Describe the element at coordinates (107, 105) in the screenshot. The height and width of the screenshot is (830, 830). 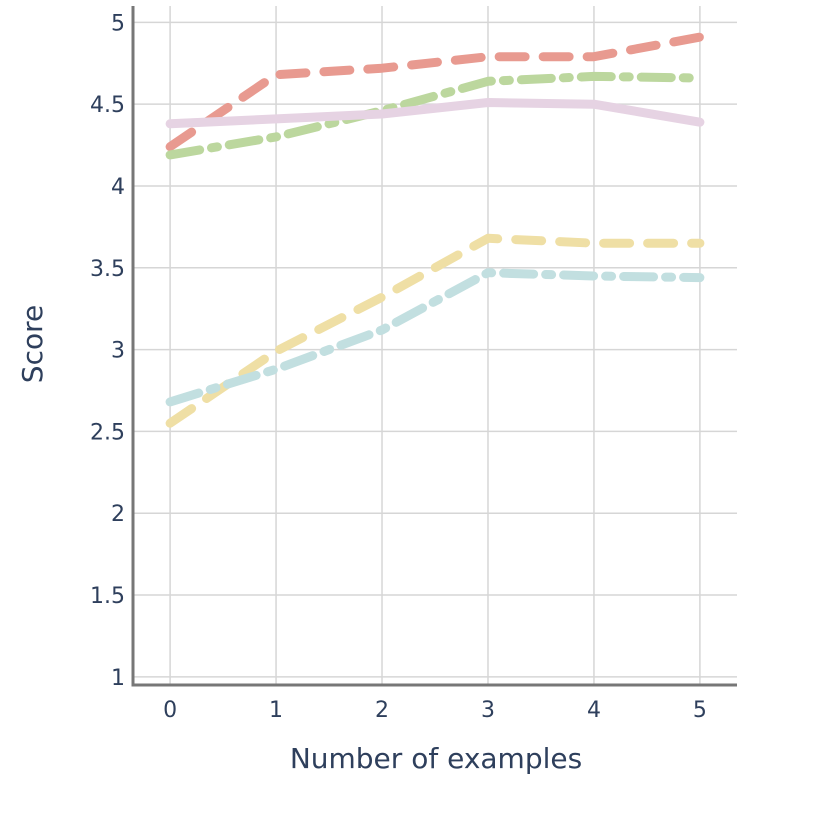
I see `y-tick-label: 4.5` at that location.